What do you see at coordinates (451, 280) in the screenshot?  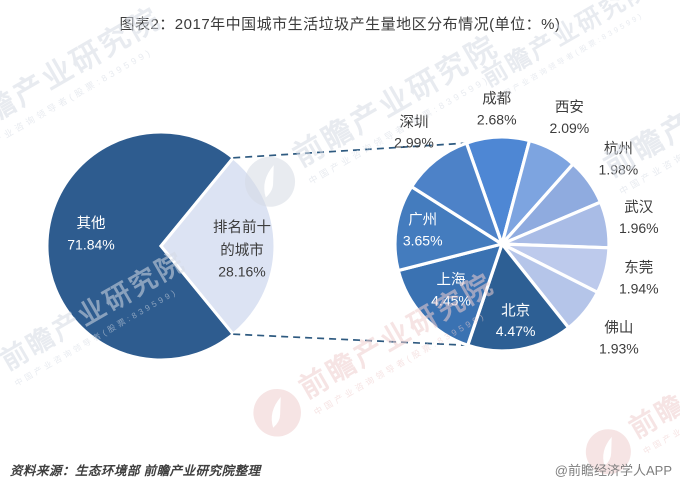 I see `slice-label: 上海` at bounding box center [451, 280].